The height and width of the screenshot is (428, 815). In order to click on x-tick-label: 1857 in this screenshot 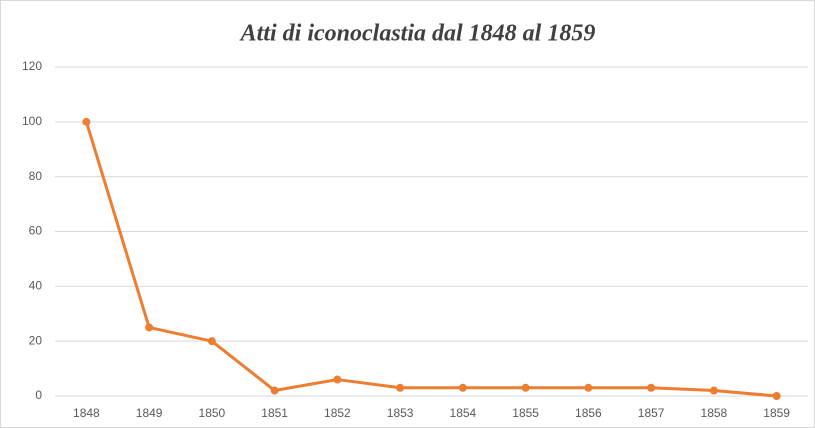, I will do `click(651, 413)`.